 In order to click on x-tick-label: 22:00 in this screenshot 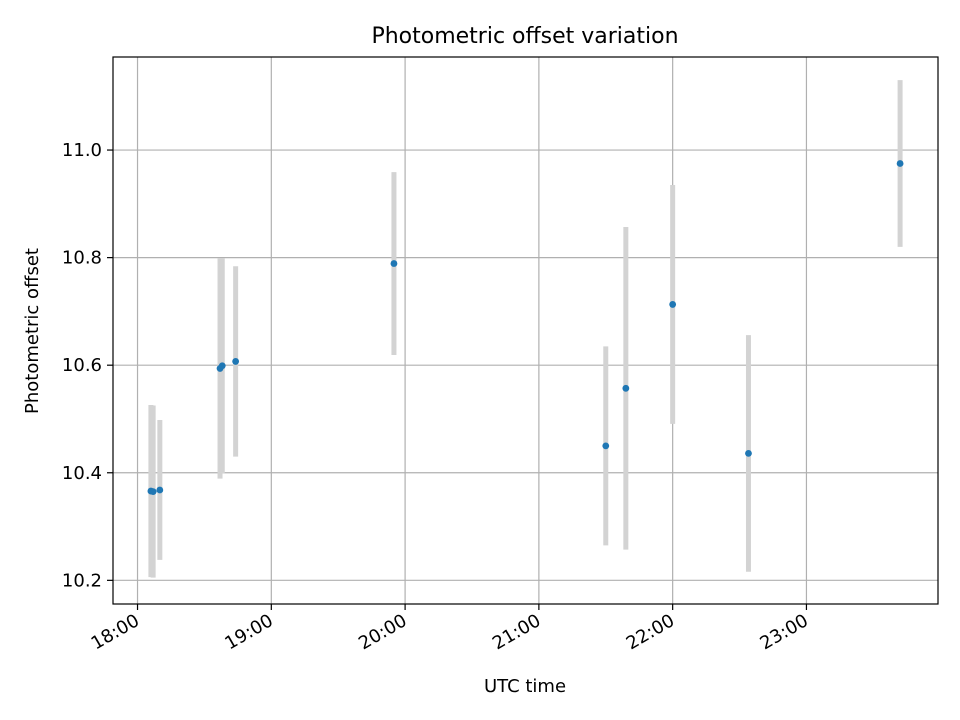, I will do `click(650, 632)`.